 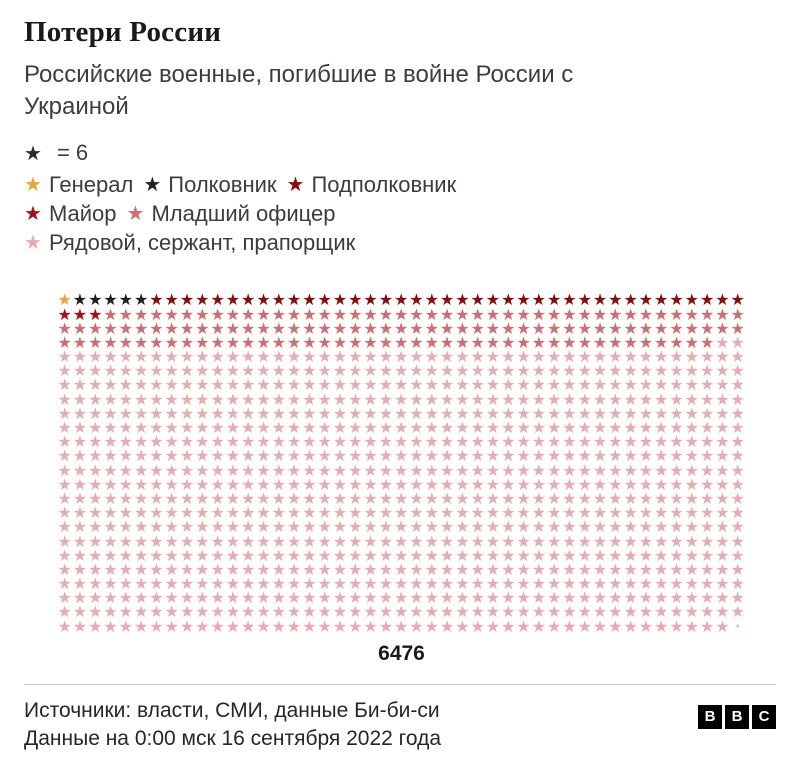 I want to click on legend-row-1: ★ Генерал ★ Полковник ★ Подполковник, so click(x=400, y=184).